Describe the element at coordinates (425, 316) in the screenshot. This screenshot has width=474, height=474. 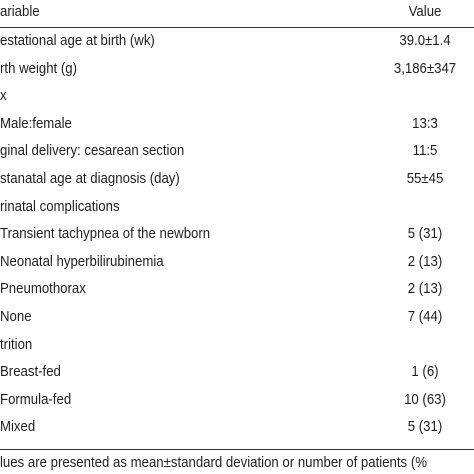
I see `row-value: 7 (44)` at that location.